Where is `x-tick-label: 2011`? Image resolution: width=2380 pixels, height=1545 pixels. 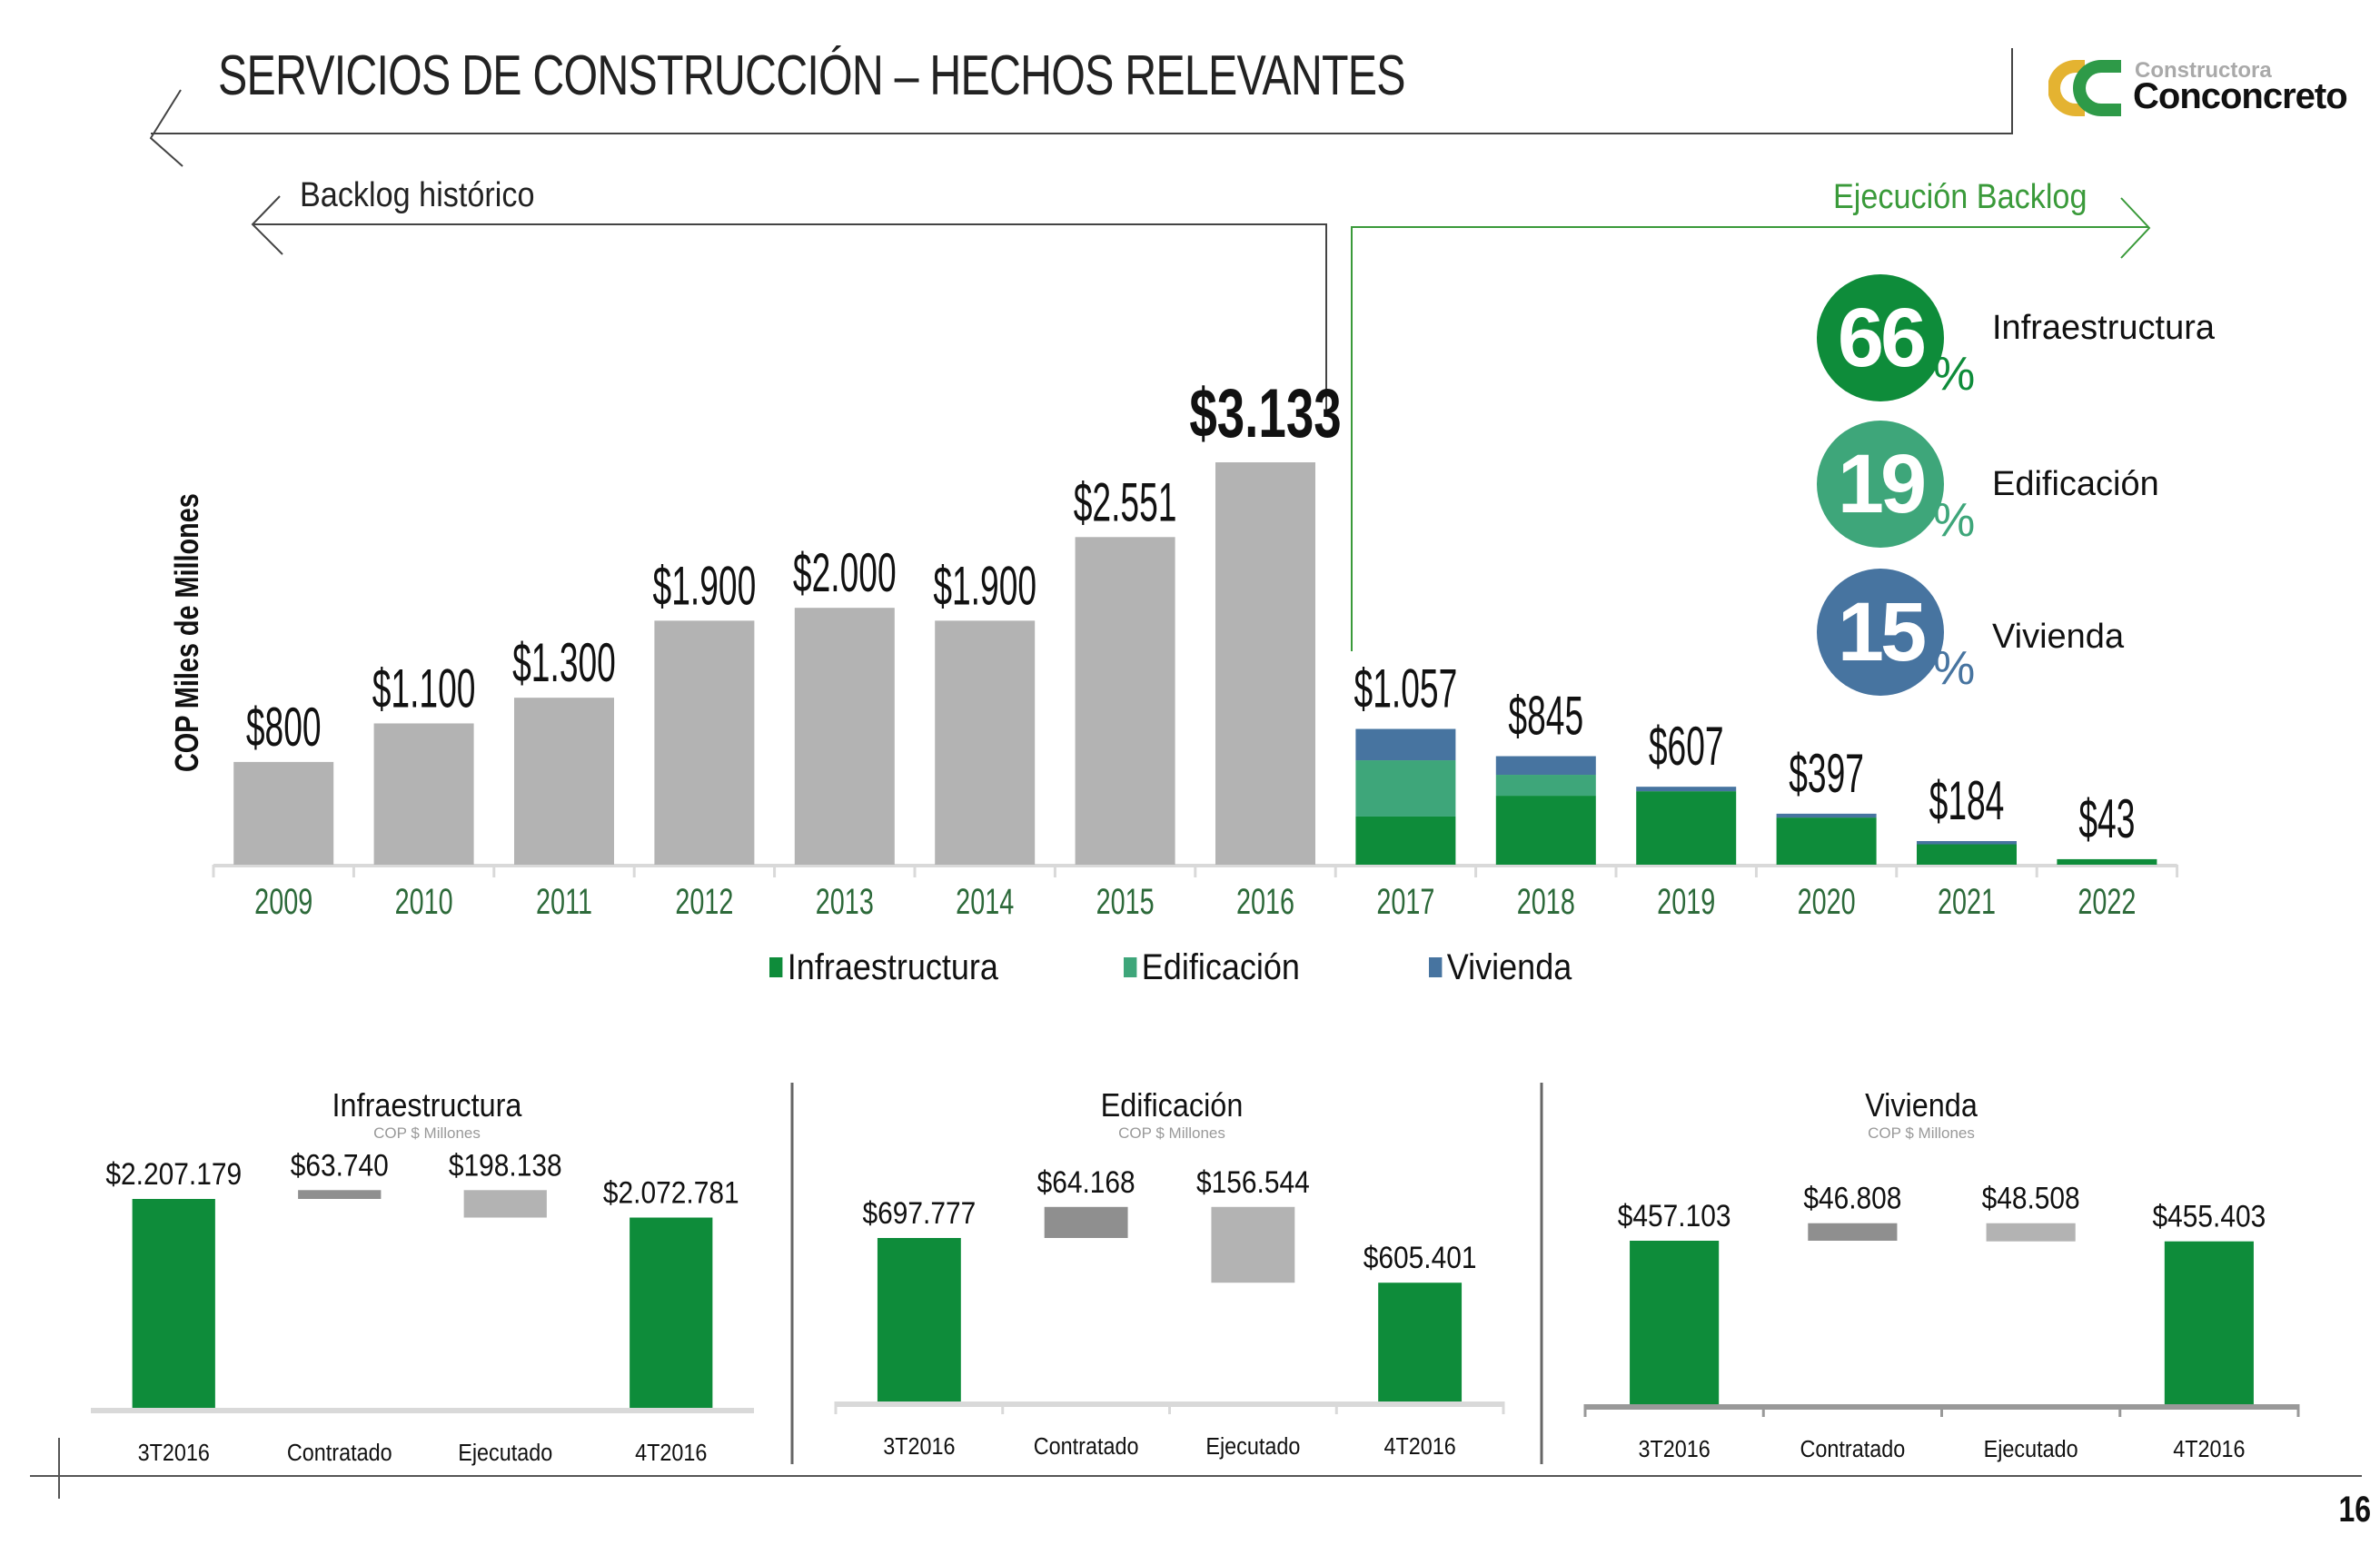 x-tick-label: 2011 is located at coordinates (564, 901).